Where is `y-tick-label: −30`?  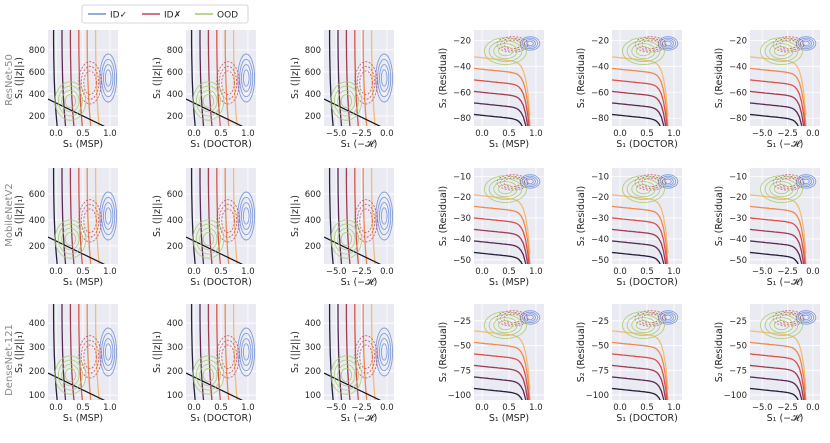
y-tick-label: −30 is located at coordinates (738, 219).